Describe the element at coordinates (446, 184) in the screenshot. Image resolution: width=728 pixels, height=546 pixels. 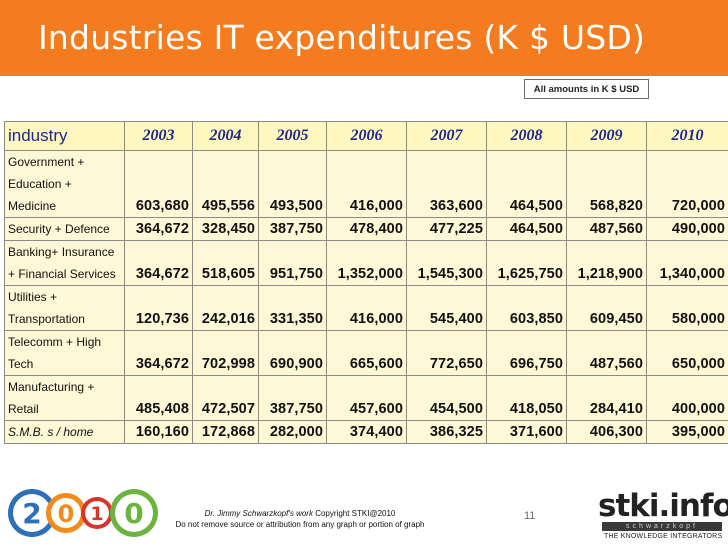
I see `table-cell: 363,600` at that location.